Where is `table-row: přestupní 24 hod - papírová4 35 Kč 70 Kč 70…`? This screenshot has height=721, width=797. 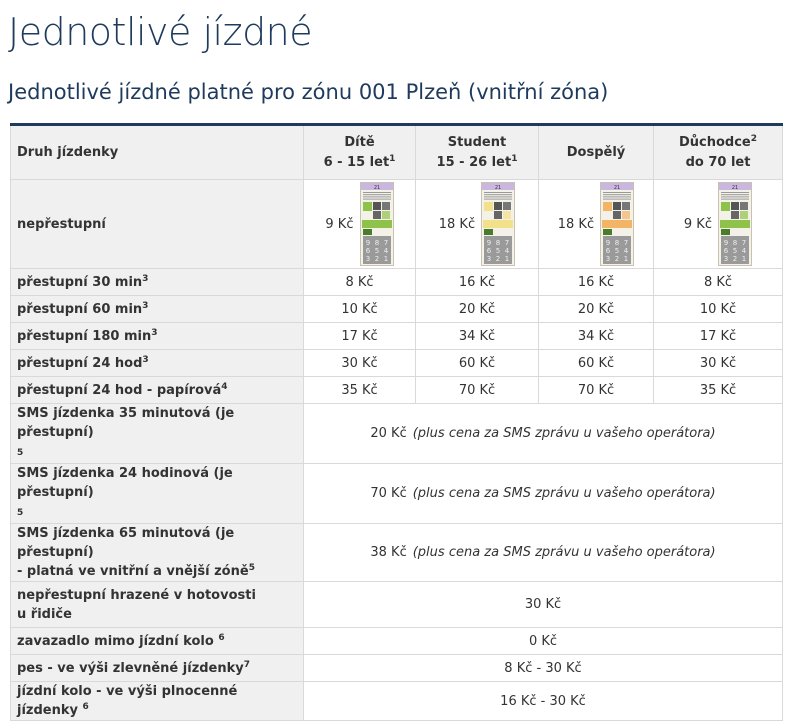
table-row: přestupní 24 hod - papírová4 35 Kč 70 Kč 70… is located at coordinates (396, 390).